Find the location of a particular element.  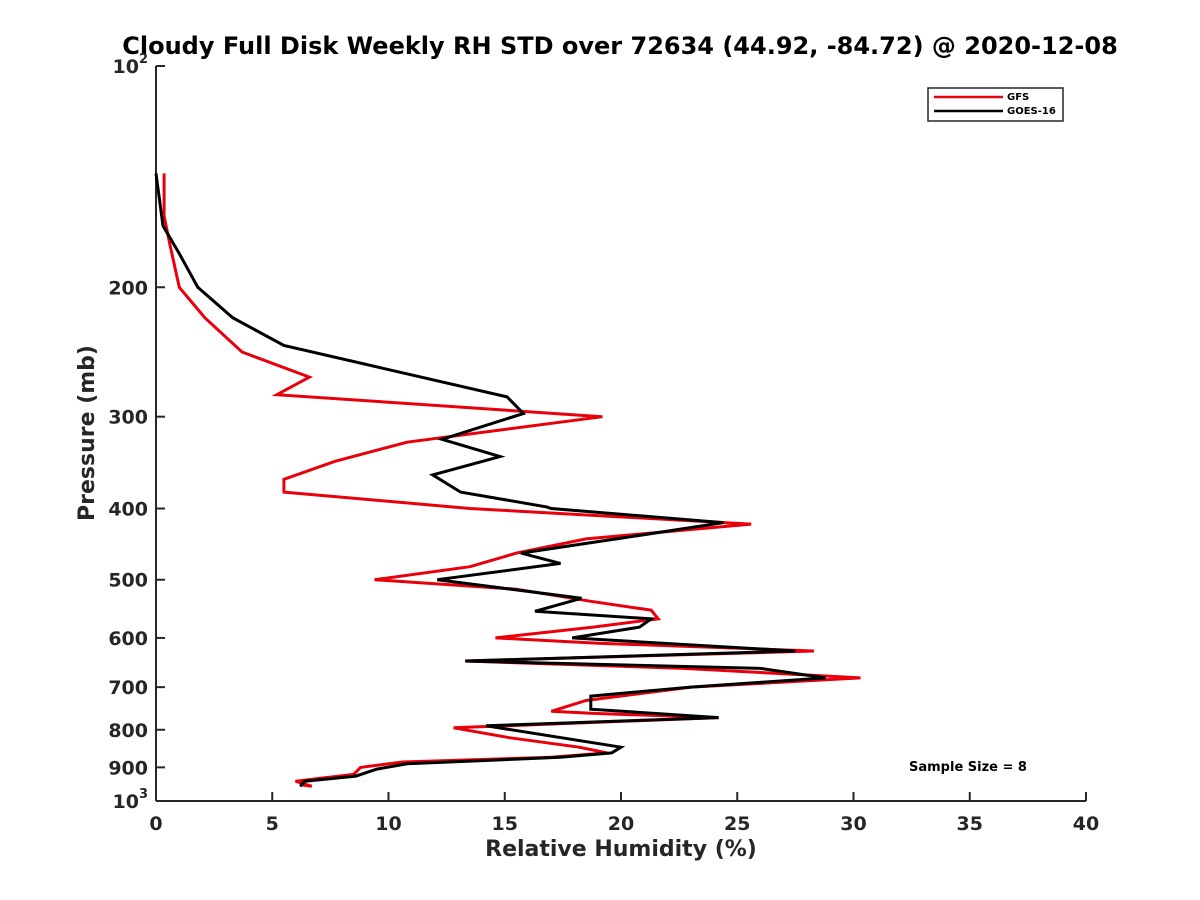

y-tick-label-base: 200 is located at coordinates (128, 288).